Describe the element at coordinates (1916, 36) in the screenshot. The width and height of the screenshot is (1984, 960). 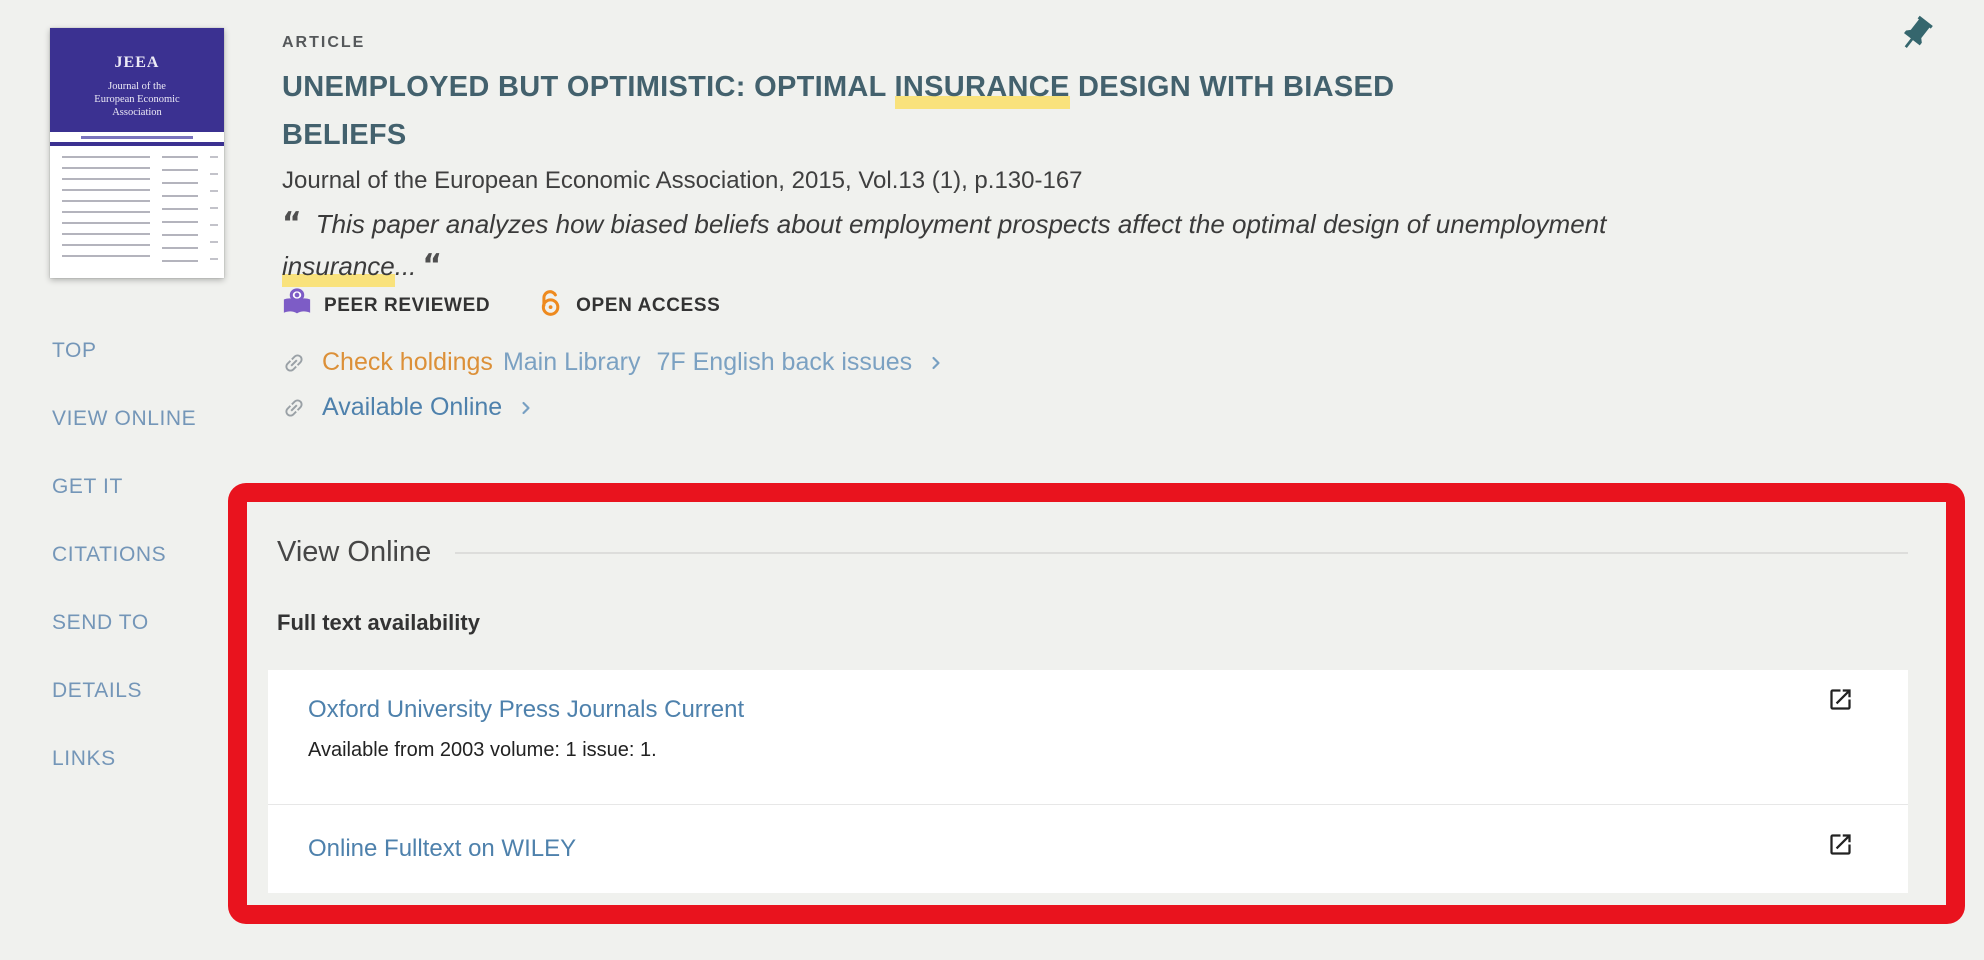
I see `pushpin-icon` at that location.